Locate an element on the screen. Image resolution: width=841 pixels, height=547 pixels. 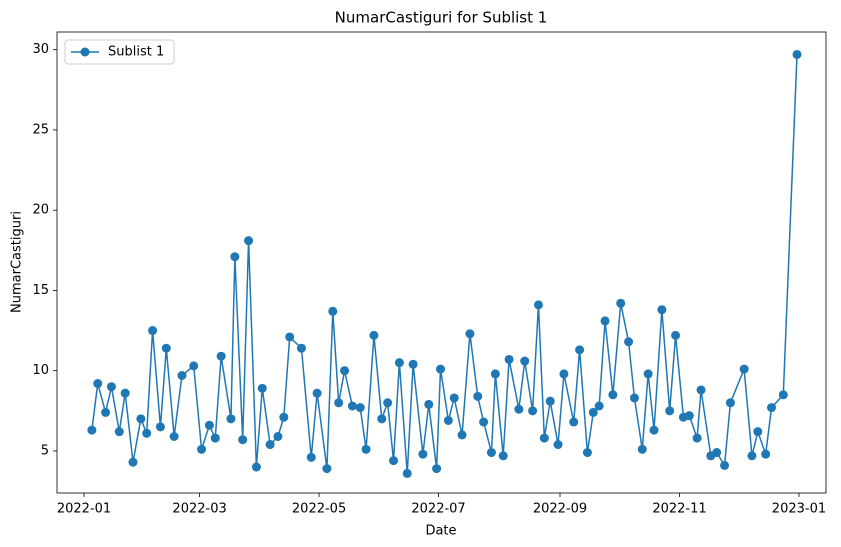
x-axis-label: Date is located at coordinates (440, 531).